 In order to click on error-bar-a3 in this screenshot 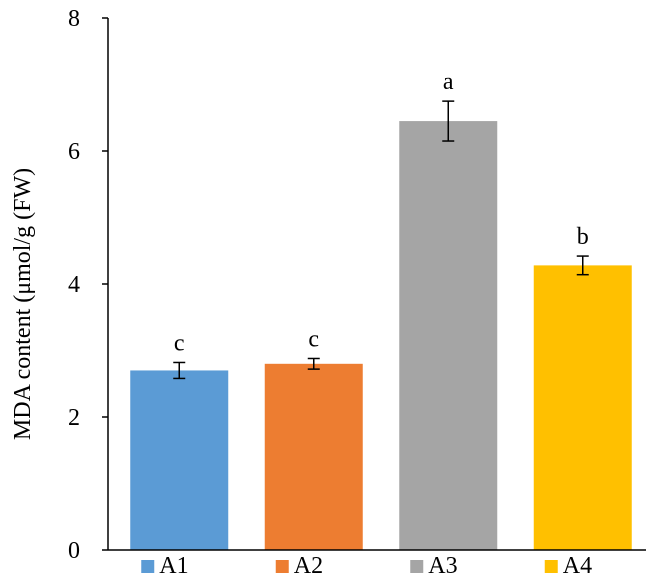, I will do `click(448, 121)`.